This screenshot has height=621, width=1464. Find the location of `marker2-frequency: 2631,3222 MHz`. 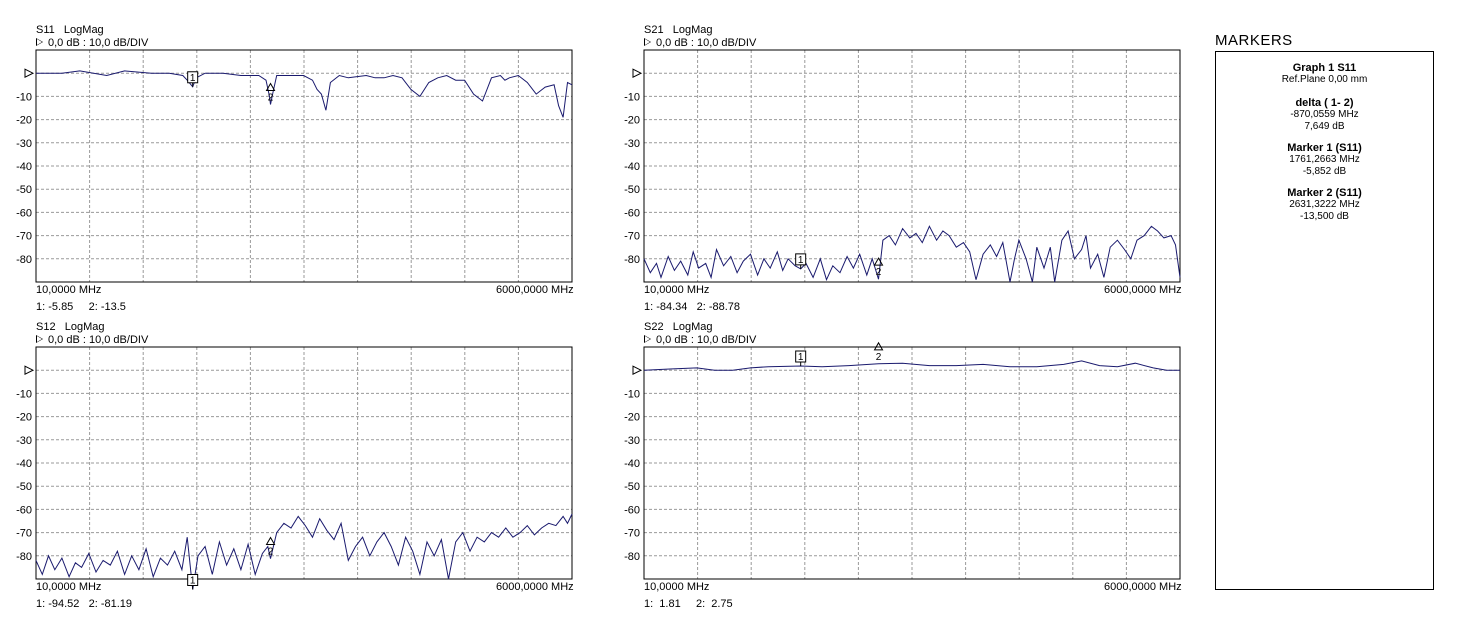

marker2-frequency: 2631,3222 MHz is located at coordinates (1324, 204).